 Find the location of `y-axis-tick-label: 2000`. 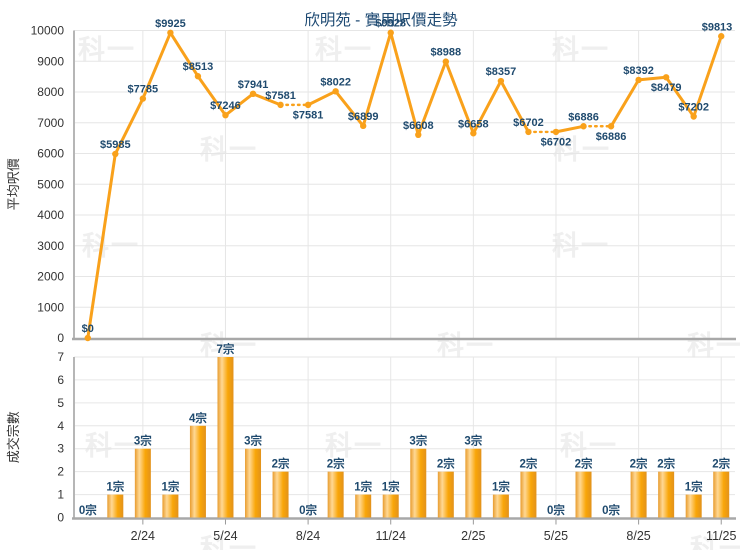

y-axis-tick-label: 2000 is located at coordinates (50, 277).